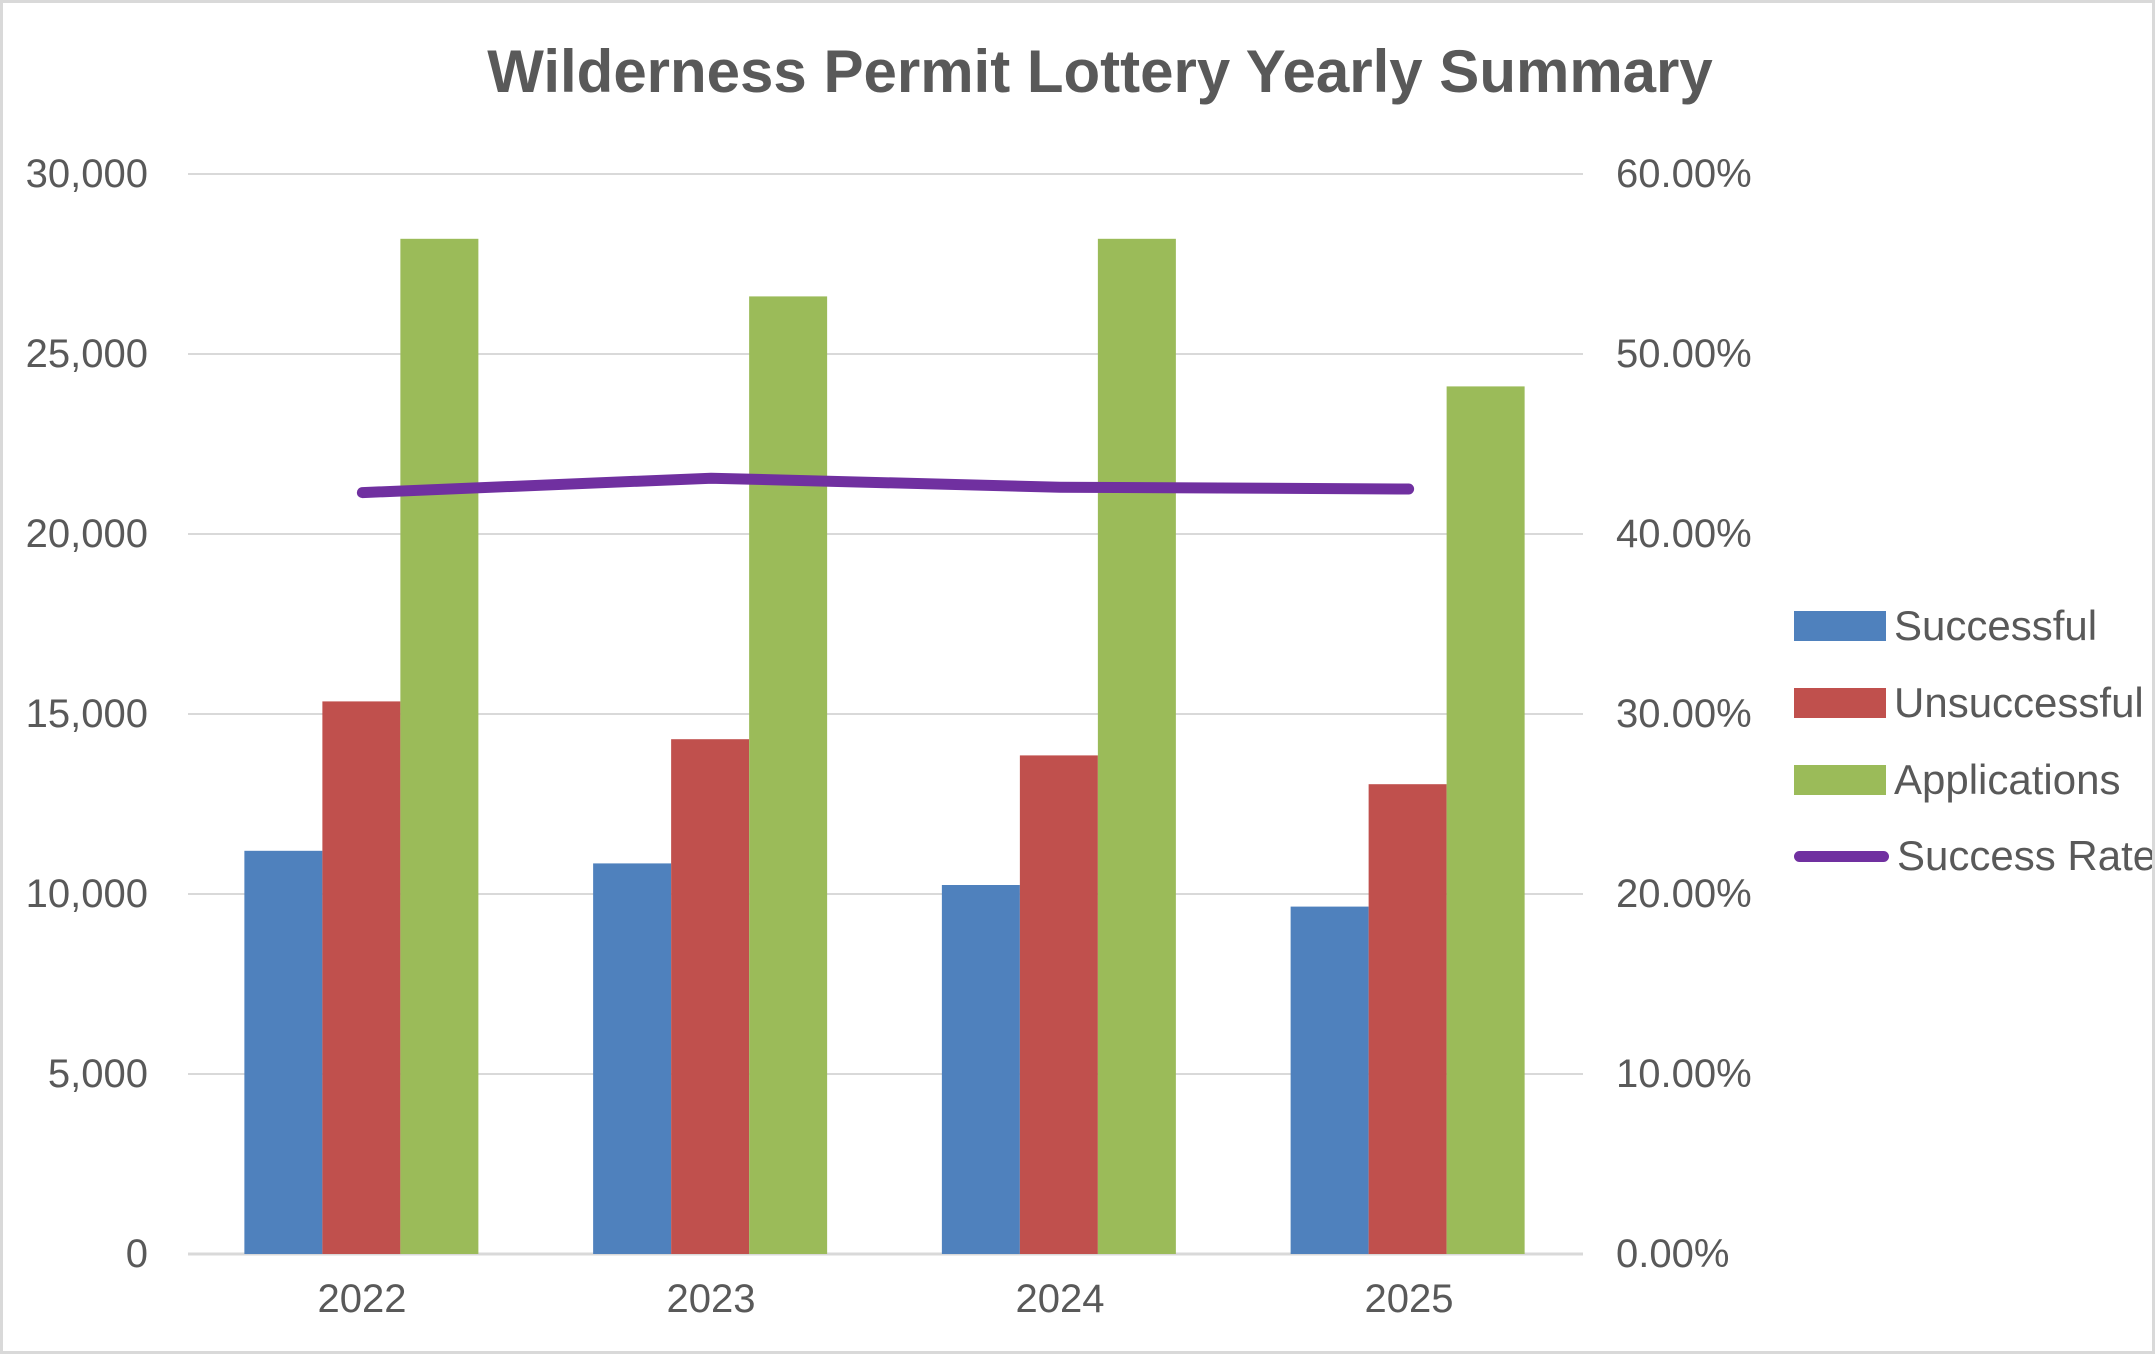  What do you see at coordinates (711, 1299) in the screenshot?
I see `x-axis-label: 2023` at bounding box center [711, 1299].